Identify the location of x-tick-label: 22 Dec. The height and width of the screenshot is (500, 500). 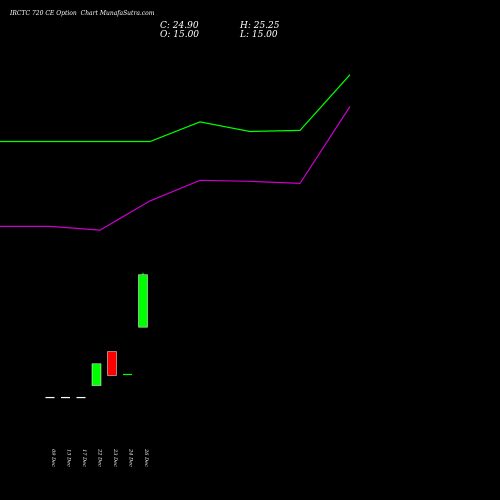
(100, 457).